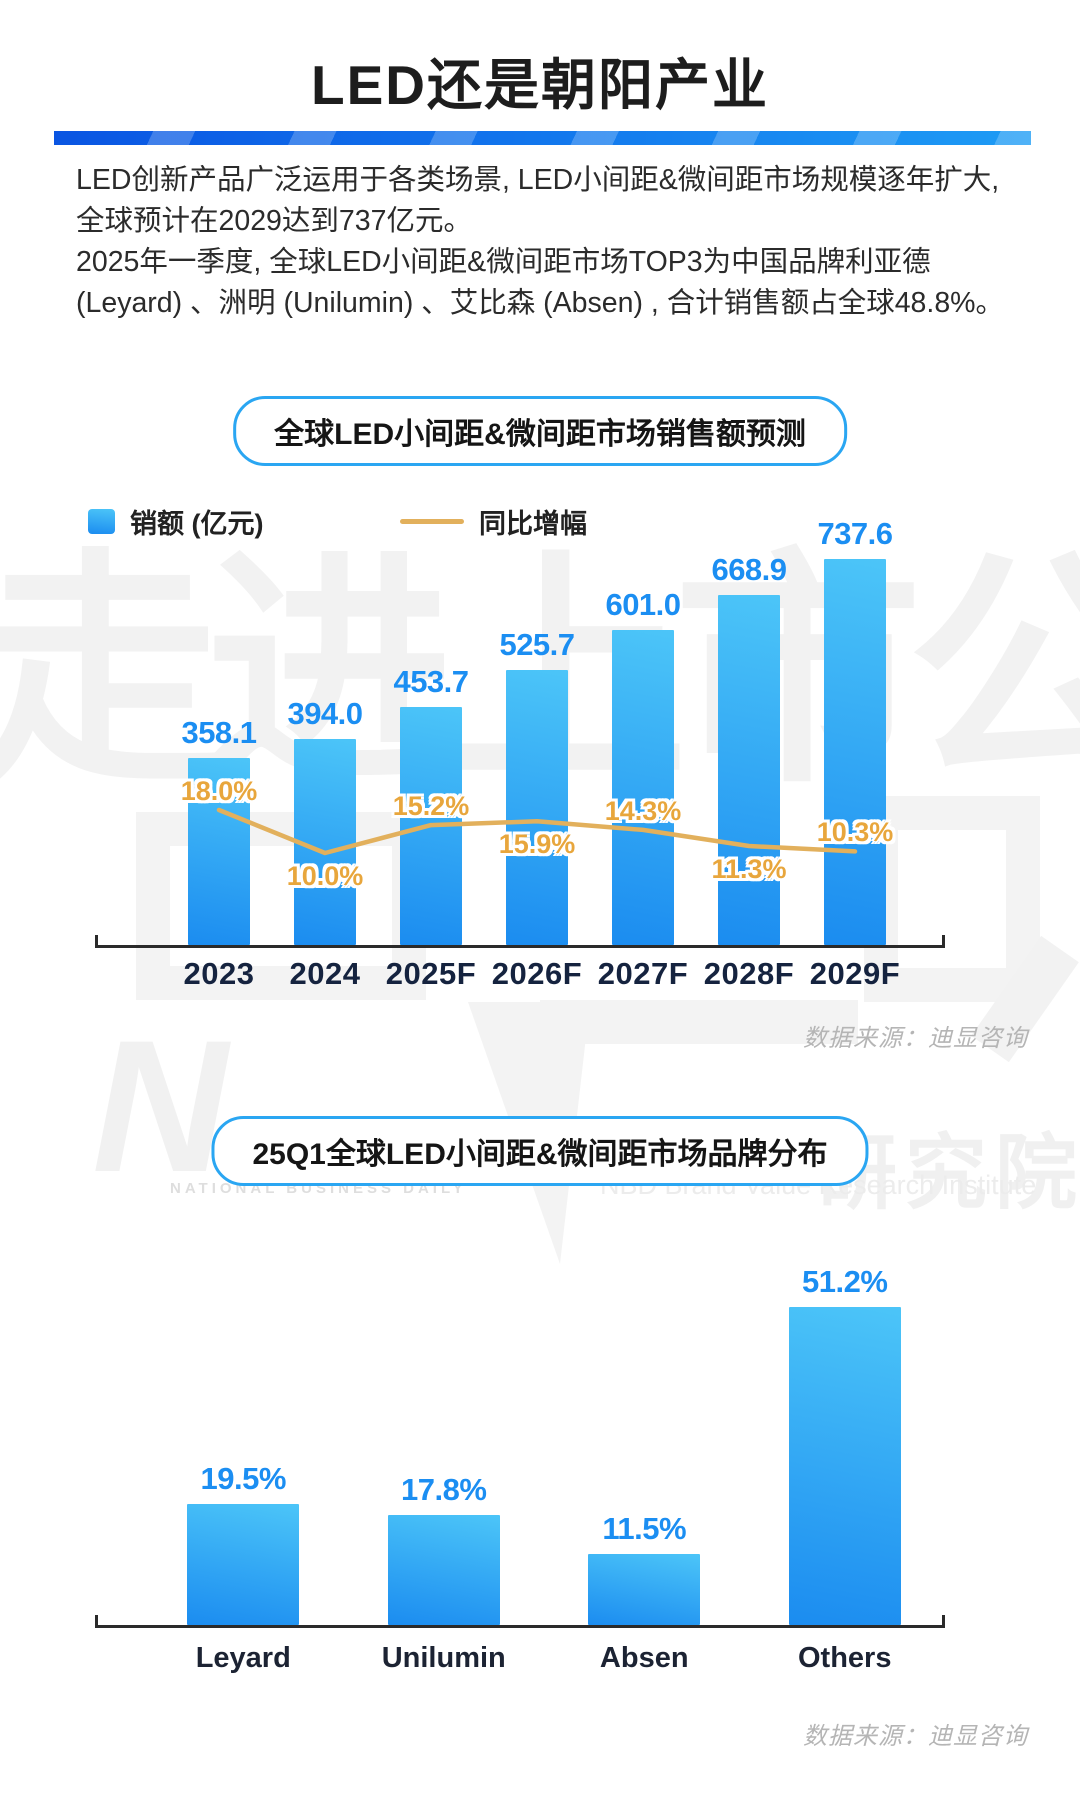 This screenshot has height=1794, width=1080. Describe the element at coordinates (243, 1658) in the screenshot. I see `x-axis-label: Leyard` at that location.